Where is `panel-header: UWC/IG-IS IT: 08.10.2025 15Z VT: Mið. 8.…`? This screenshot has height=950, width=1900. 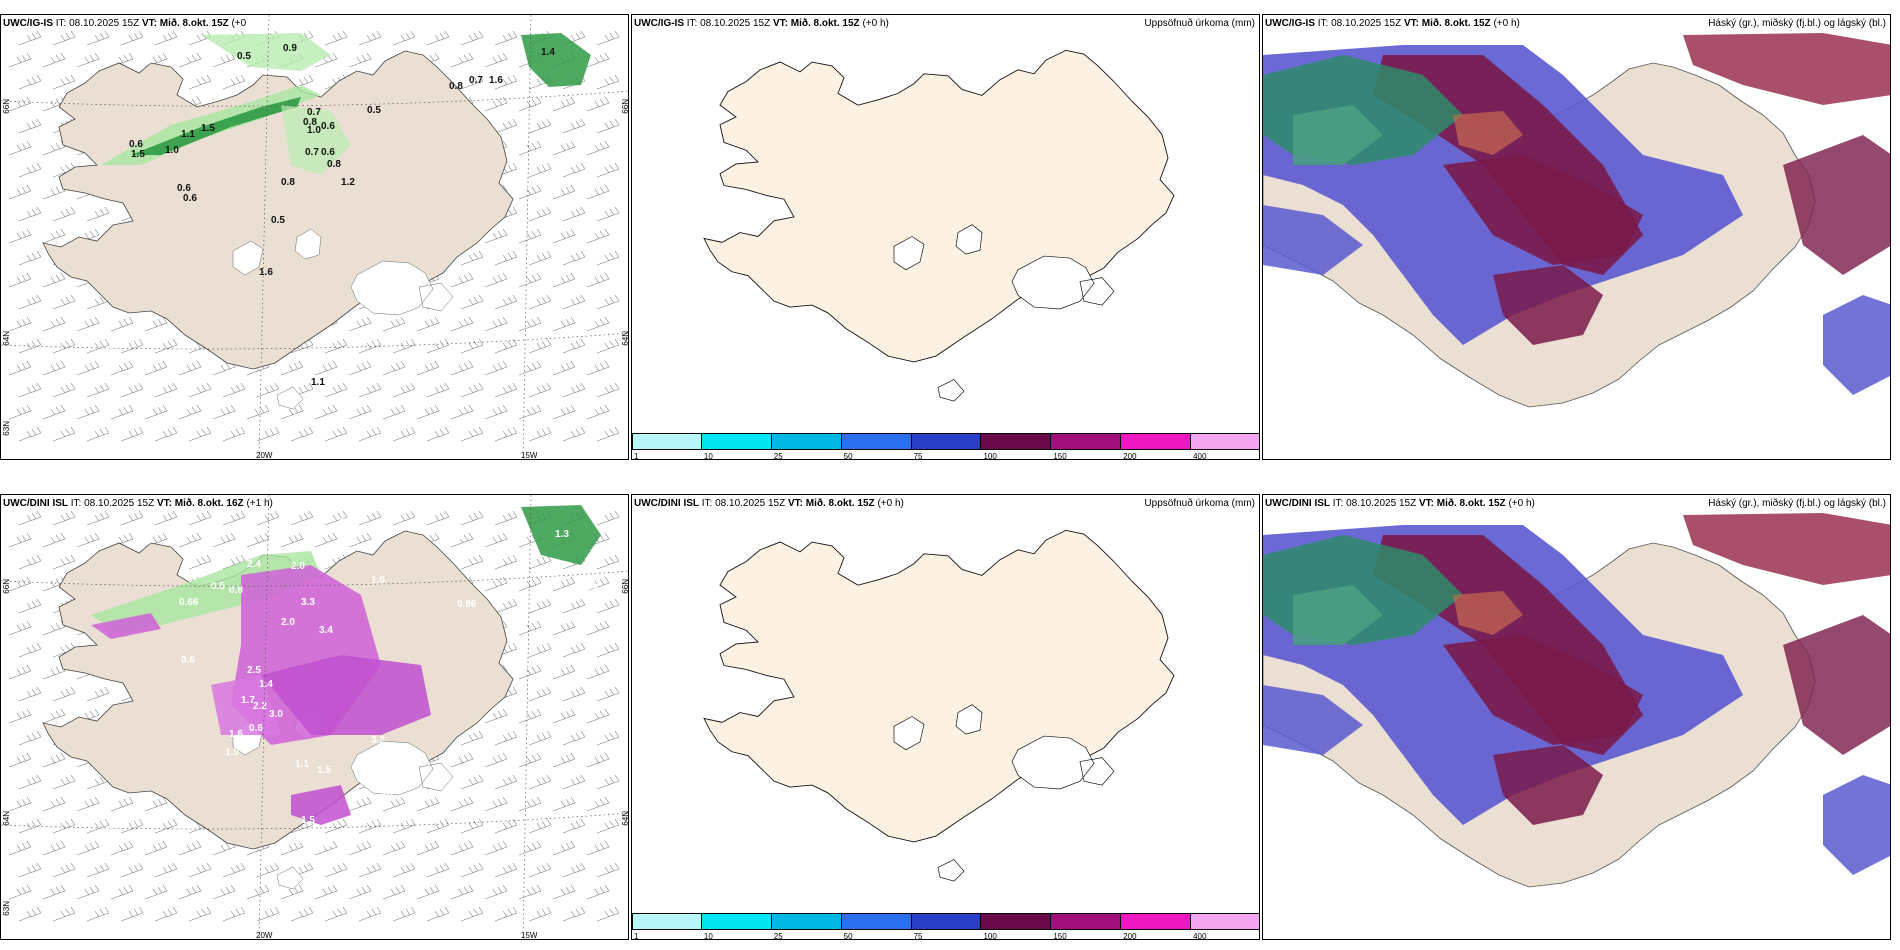 panel-header: UWC/IG-IS IT: 08.10.2025 15Z VT: Mið. 8.… is located at coordinates (125, 23).